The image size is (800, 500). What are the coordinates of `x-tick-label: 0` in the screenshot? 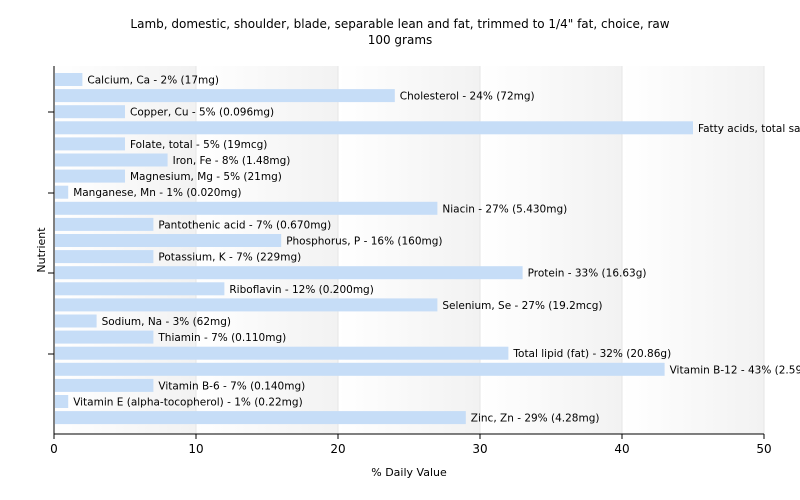 It's located at (54, 449).